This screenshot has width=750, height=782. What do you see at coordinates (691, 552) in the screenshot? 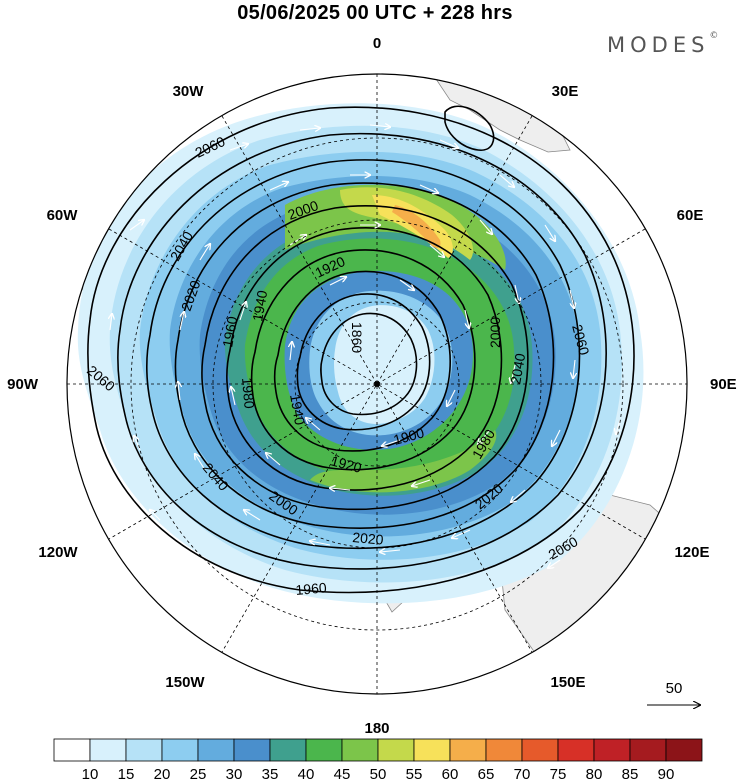
I see `meridian-label: 120E` at bounding box center [691, 552].